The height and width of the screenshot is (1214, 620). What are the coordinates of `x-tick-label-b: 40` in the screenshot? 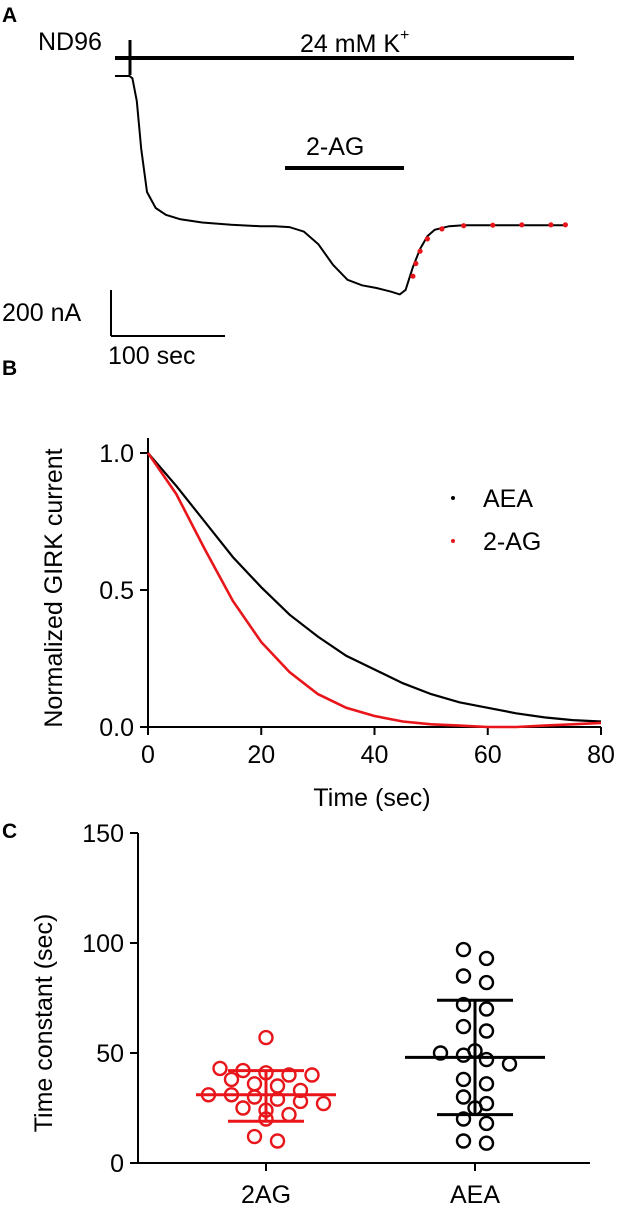 It's located at (375, 755).